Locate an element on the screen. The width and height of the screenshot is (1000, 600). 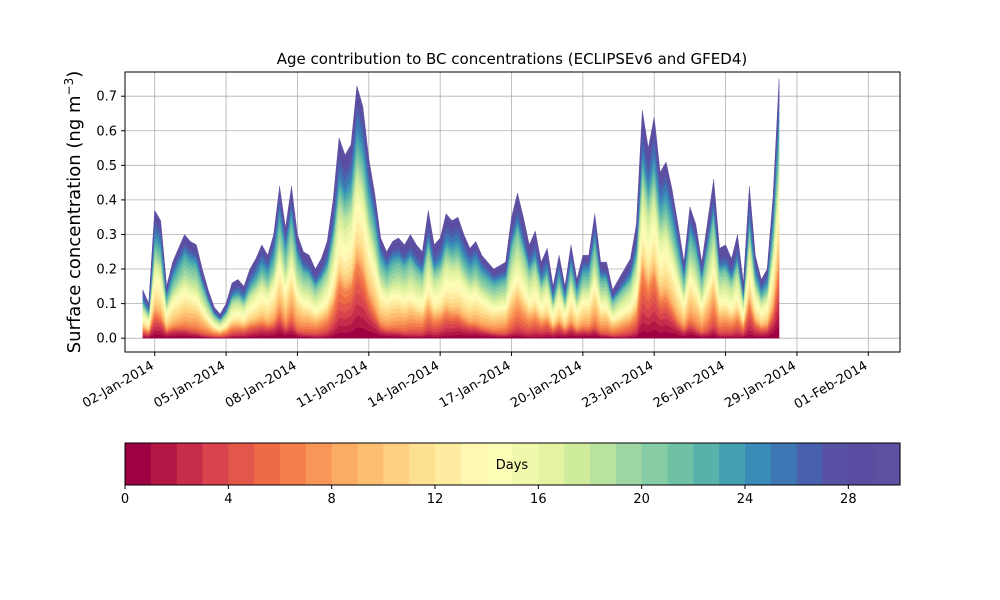
x-tick-label: 29-Jan-2014 is located at coordinates (760, 384).